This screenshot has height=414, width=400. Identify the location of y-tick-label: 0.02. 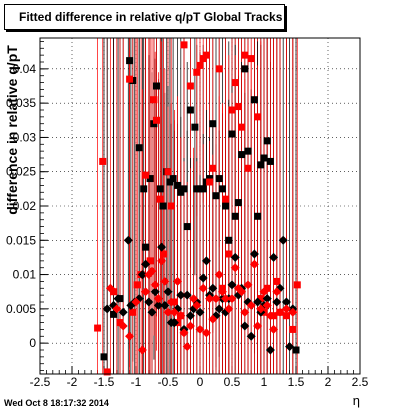
(25, 206).